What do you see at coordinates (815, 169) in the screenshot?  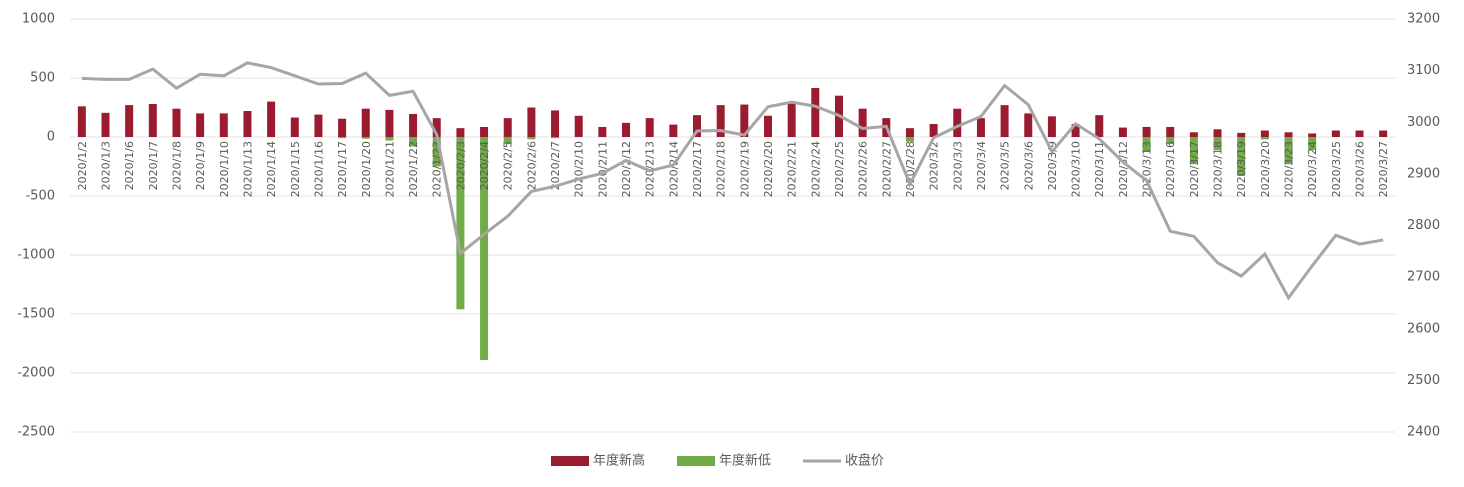 I see `x-tick-label: 2020/2/24` at bounding box center [815, 169].